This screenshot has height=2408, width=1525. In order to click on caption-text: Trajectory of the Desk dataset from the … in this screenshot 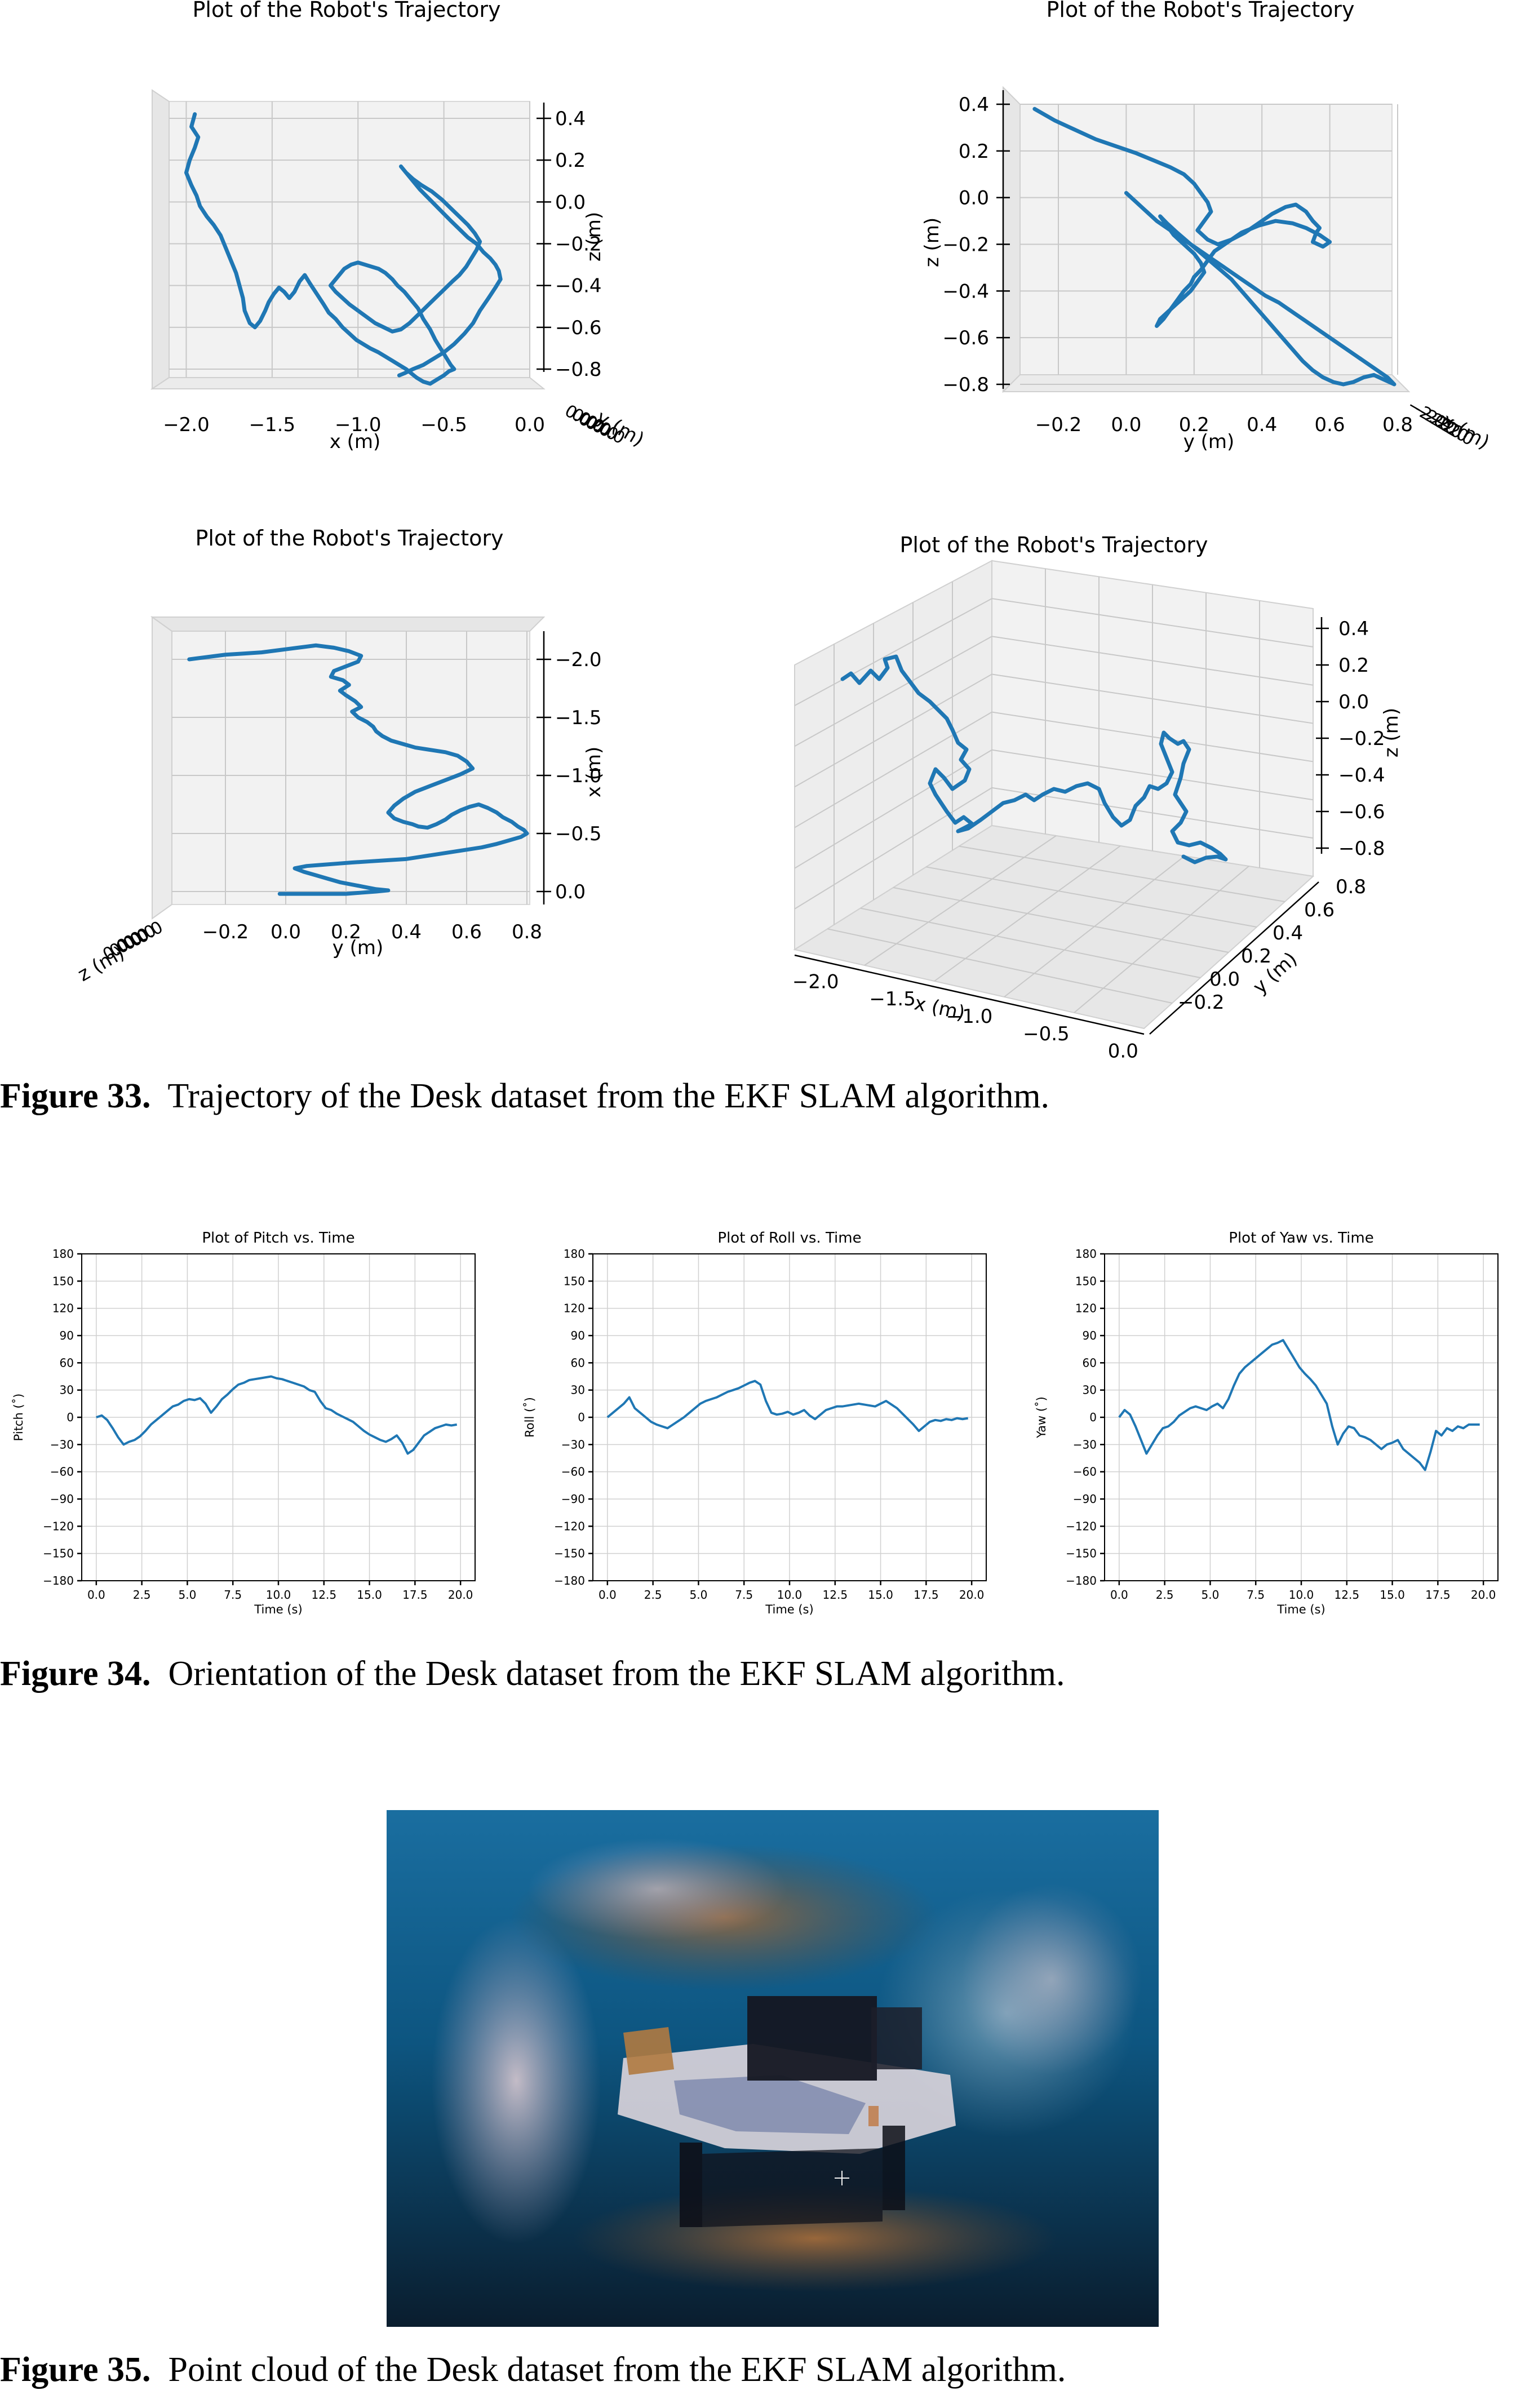, I will do `click(609, 1096)`.